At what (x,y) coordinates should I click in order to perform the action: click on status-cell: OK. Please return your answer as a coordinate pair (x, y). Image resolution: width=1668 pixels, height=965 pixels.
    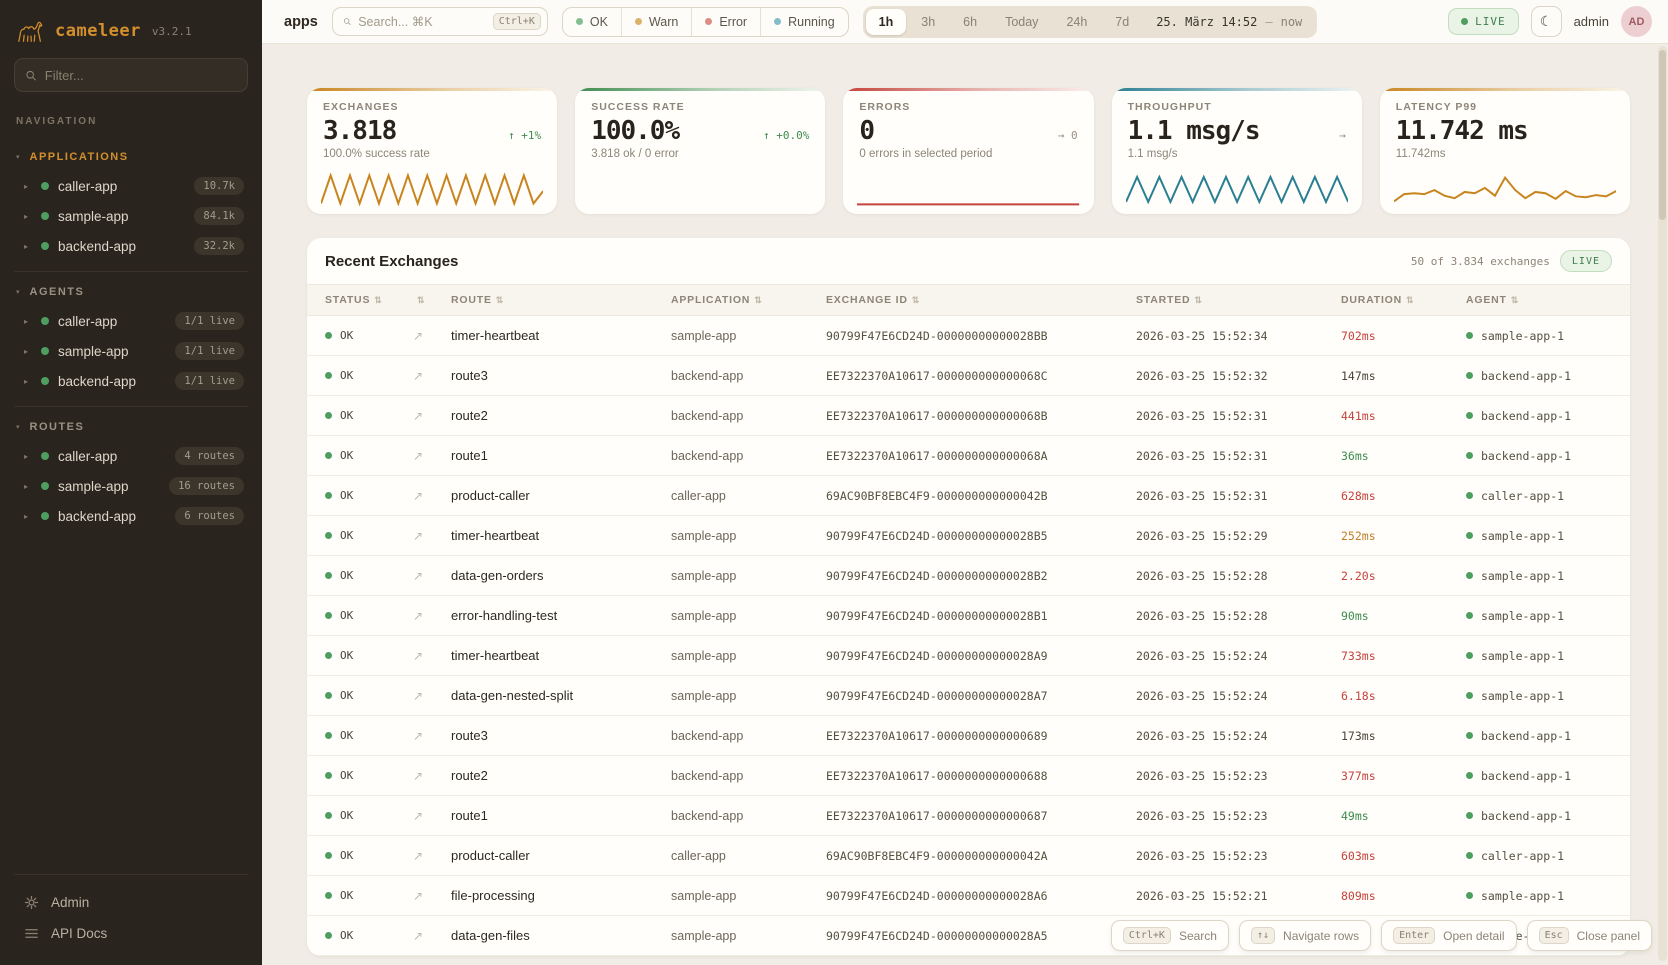
    Looking at the image, I should click on (369, 935).